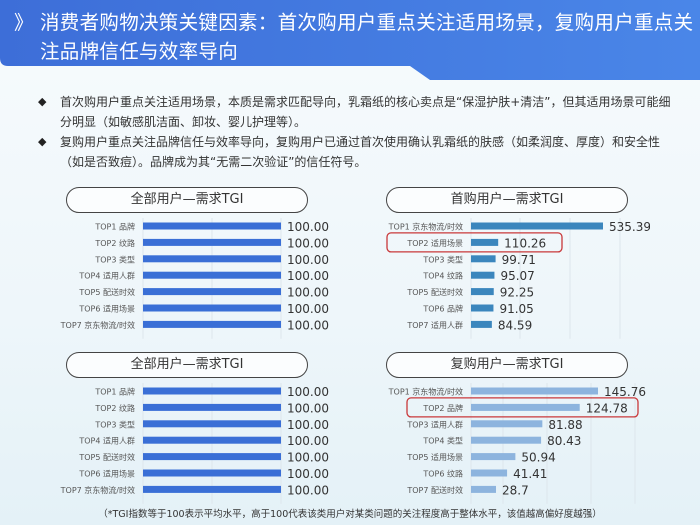  What do you see at coordinates (530, 474) in the screenshot?
I see `data-label: 41.41` at bounding box center [530, 474].